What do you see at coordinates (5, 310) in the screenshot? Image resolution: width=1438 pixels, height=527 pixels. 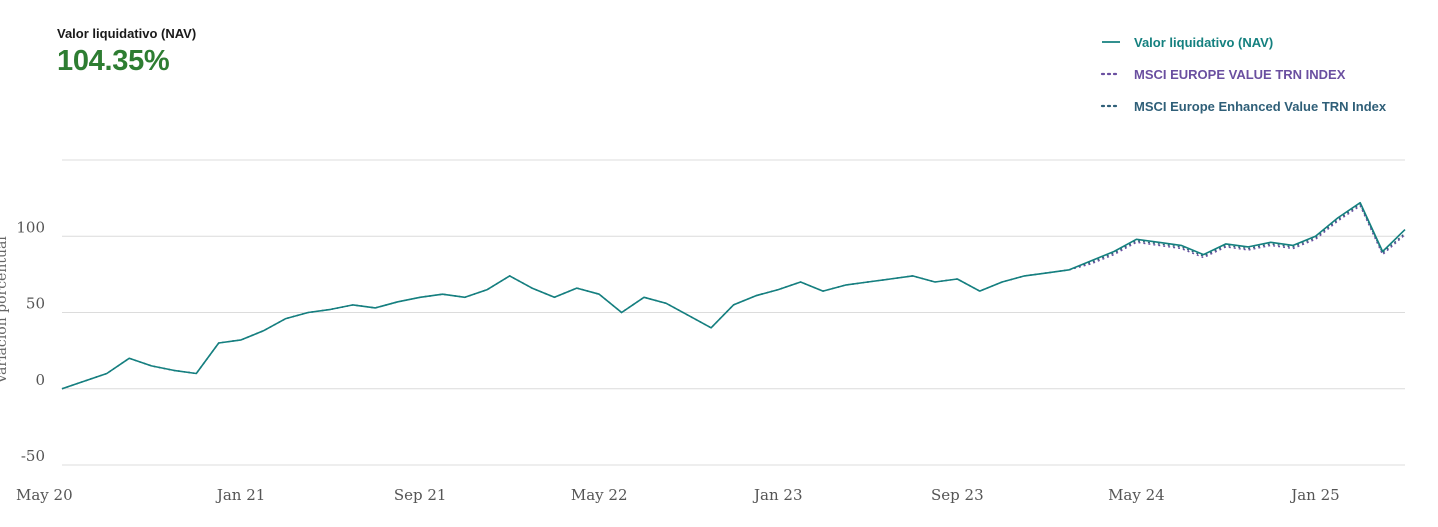 I see `y-axis-title: Variación porcentual` at bounding box center [5, 310].